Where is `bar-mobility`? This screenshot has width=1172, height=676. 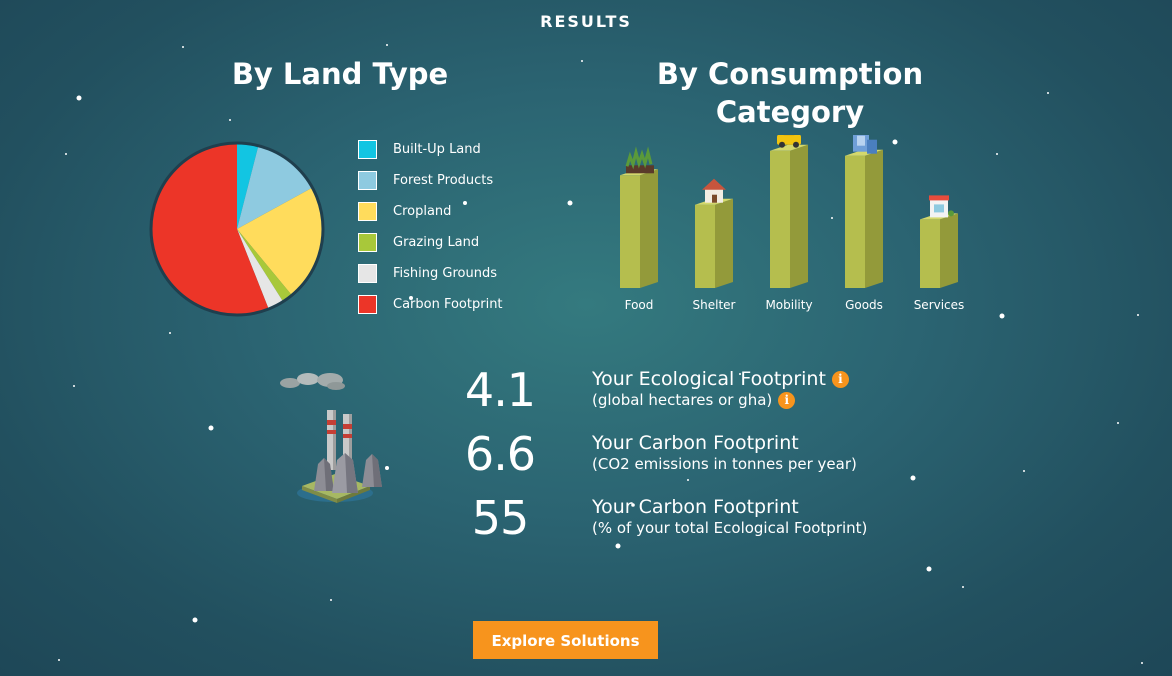 bar-mobility is located at coordinates (789, 216).